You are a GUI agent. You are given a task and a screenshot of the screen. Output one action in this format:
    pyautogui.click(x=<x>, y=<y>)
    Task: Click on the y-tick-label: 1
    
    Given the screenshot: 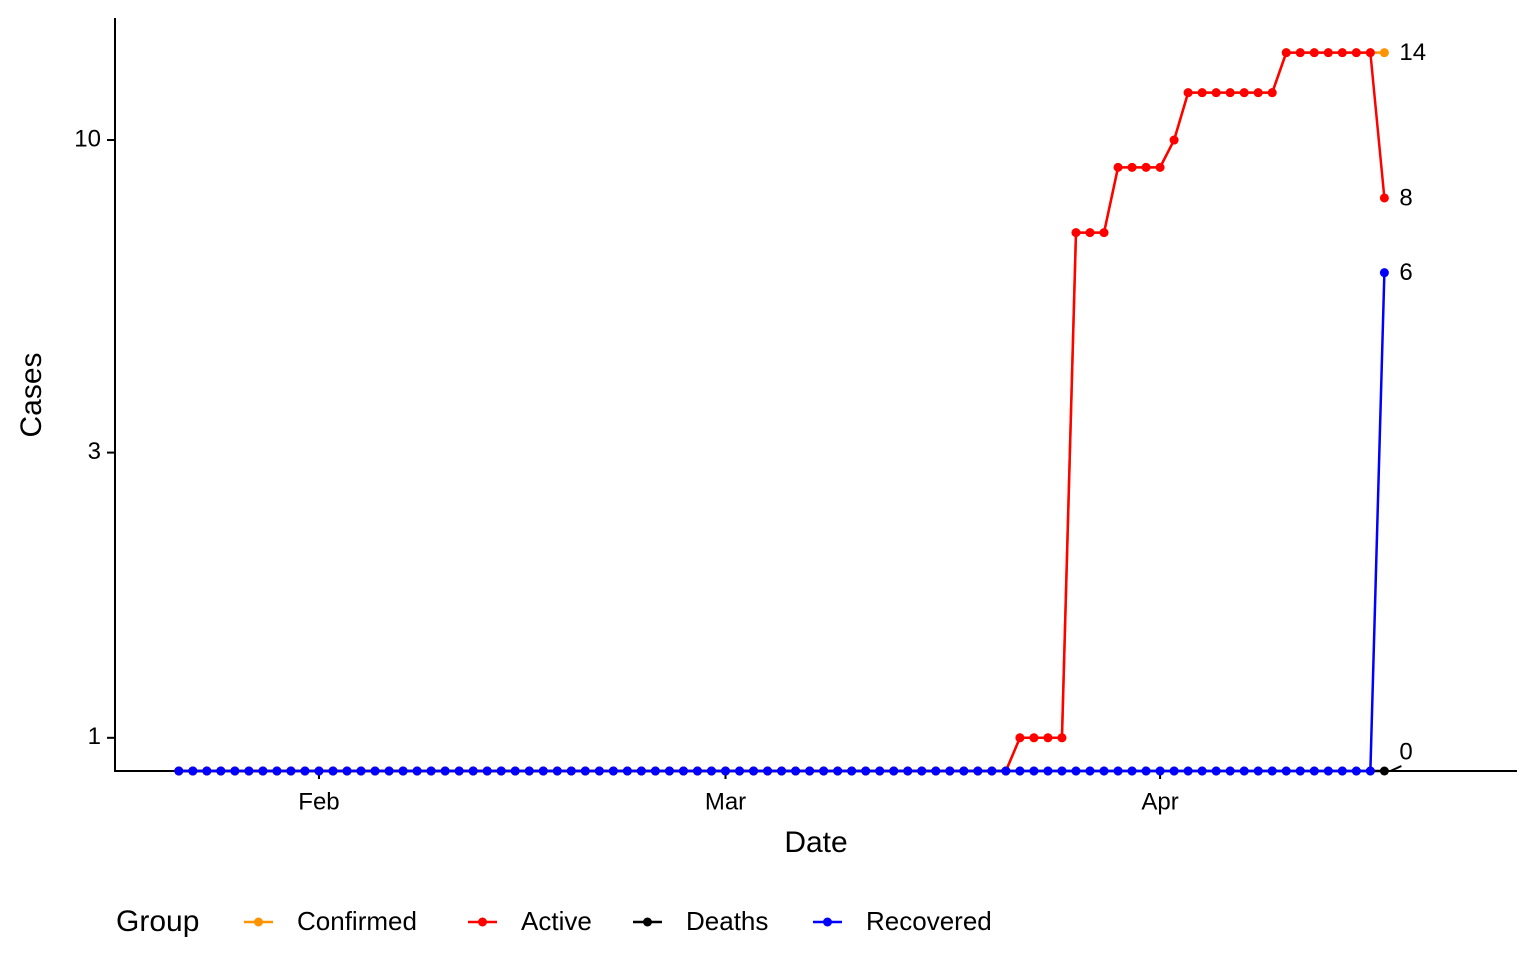 What is the action you would take?
    pyautogui.click(x=94, y=736)
    